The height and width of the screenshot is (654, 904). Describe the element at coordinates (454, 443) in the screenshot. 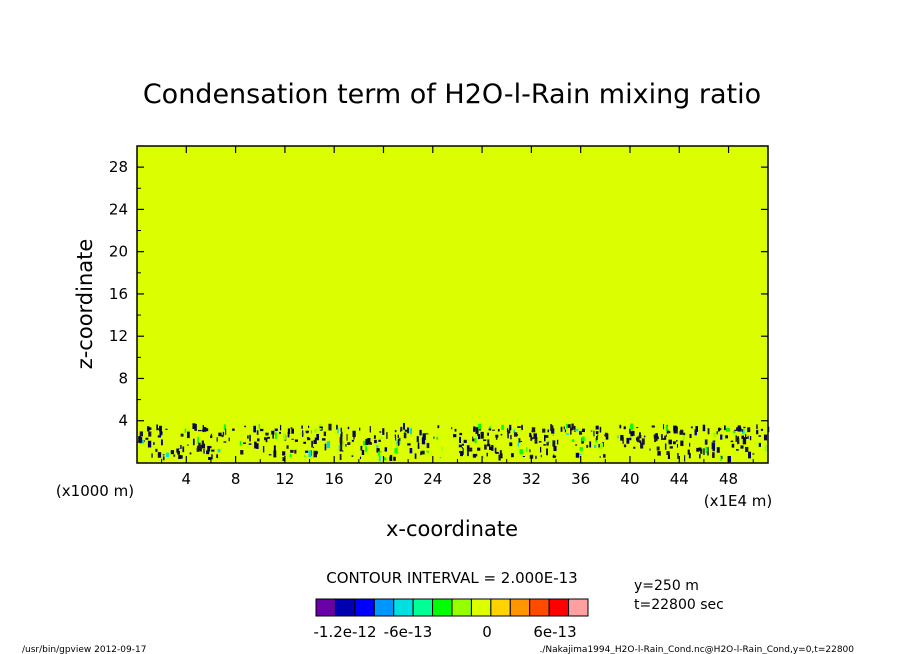

I see `rain-condensation-patches` at that location.